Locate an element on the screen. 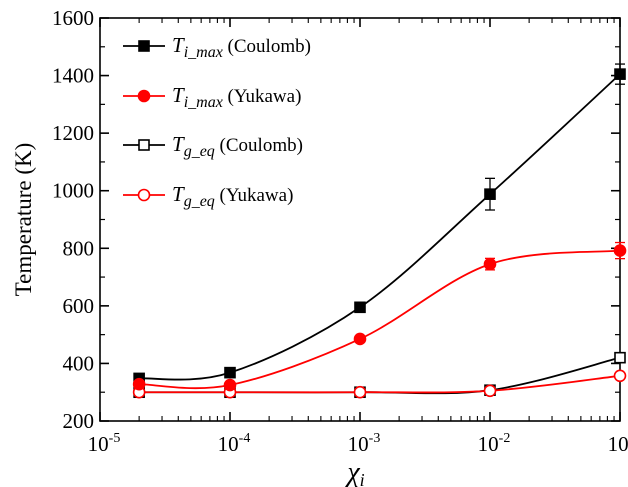 The height and width of the screenshot is (487, 628). legend-item-0: Ti_max (Coulomb) is located at coordinates (217, 47).